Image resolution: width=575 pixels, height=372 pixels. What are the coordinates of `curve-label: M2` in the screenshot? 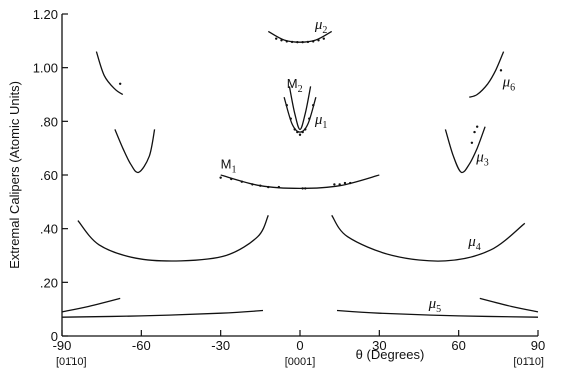 It's located at (295, 85).